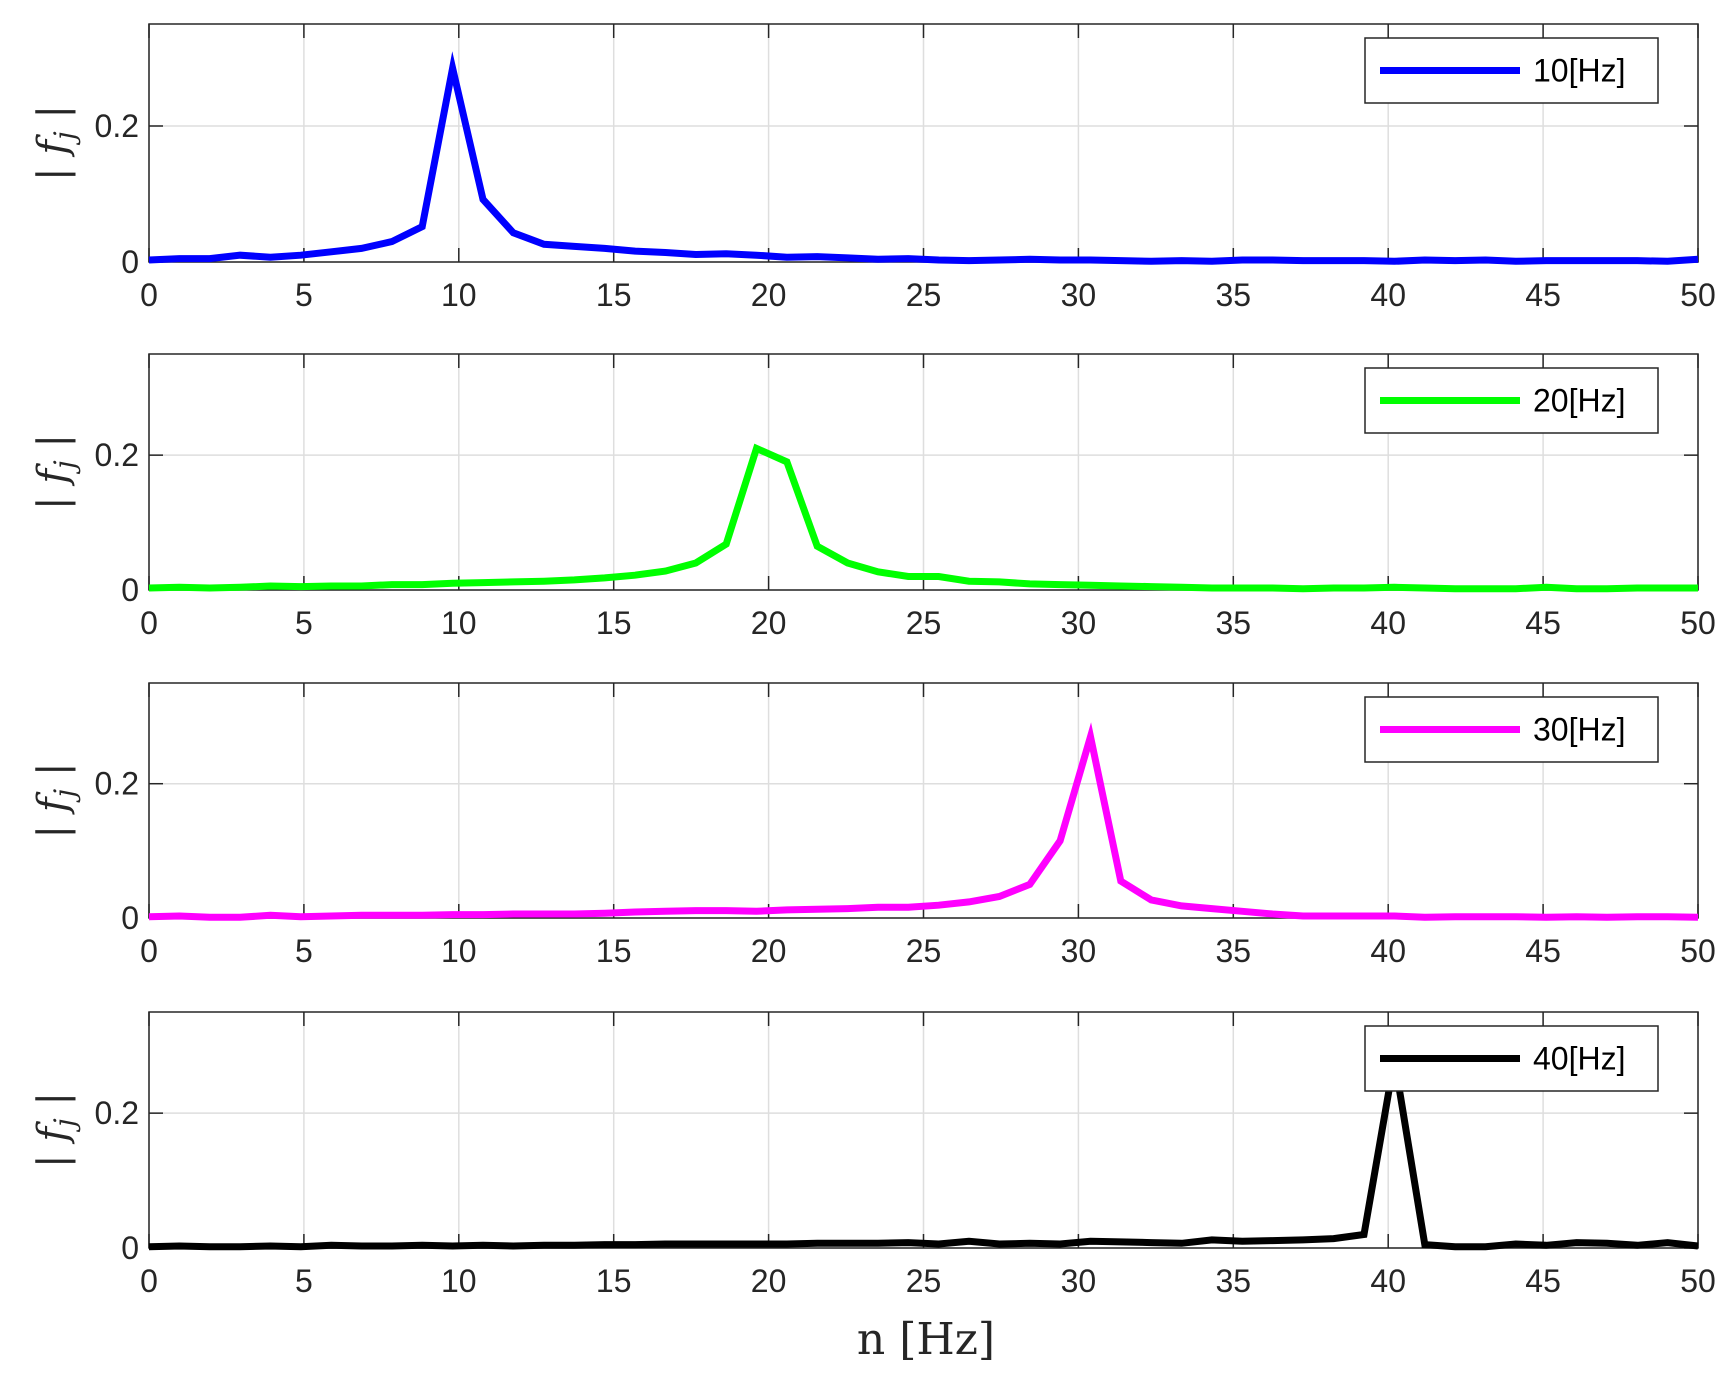 This screenshot has height=1381, width=1729. I want to click on legend-label: 40[Hz], so click(1579, 1059).